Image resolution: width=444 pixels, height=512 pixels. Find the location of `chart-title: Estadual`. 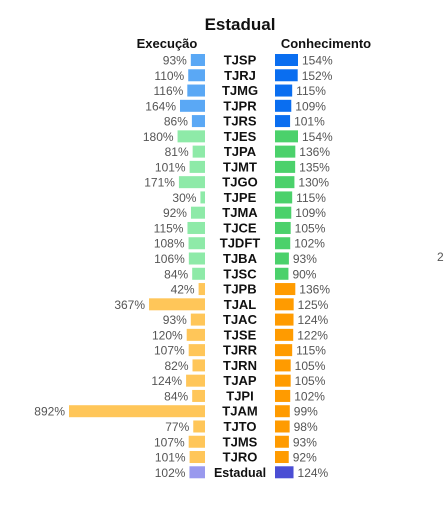

chart-title: Estadual is located at coordinates (240, 24).